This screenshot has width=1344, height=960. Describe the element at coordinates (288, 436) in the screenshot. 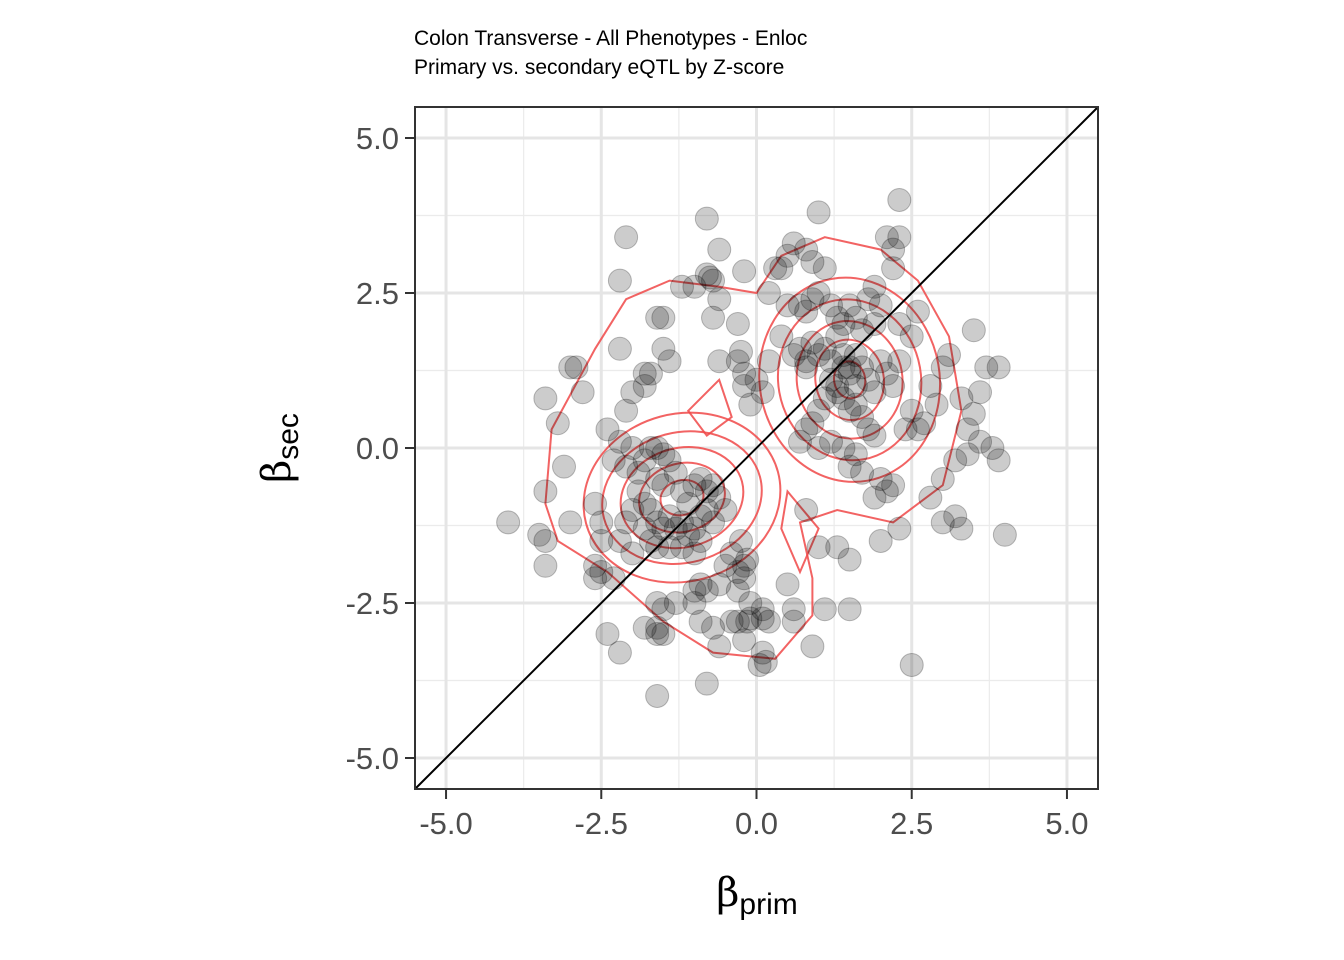

I see `y-axis-subscript: sec` at that location.